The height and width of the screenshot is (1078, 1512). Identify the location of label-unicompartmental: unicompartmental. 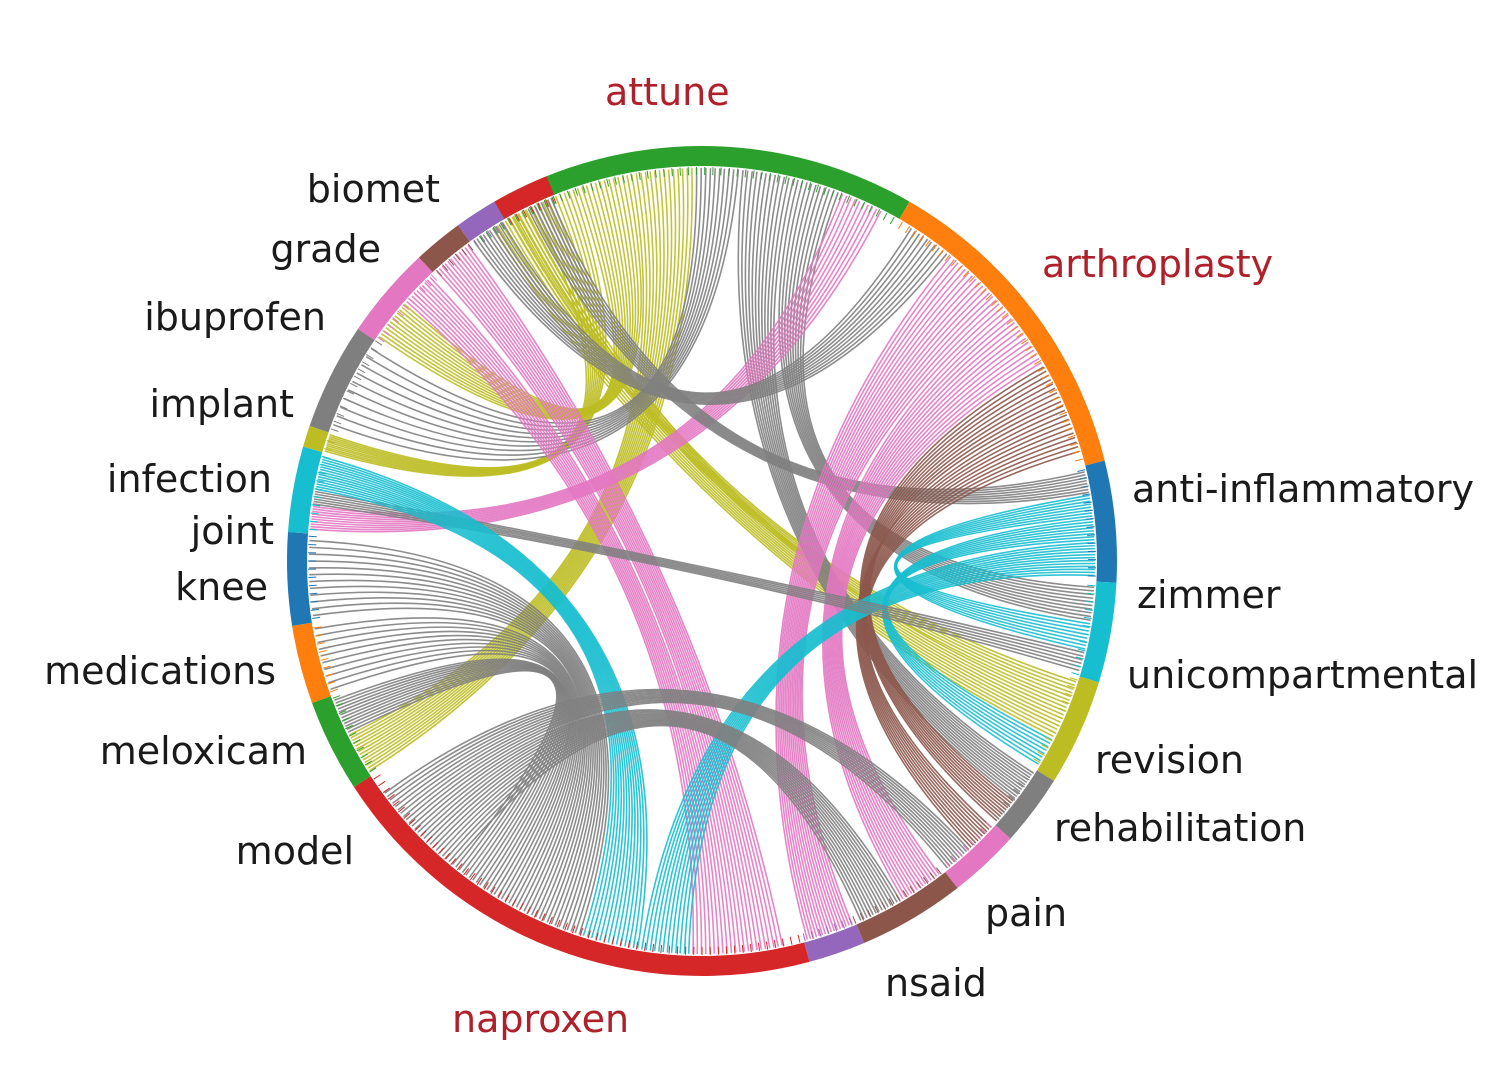
(1302, 675).